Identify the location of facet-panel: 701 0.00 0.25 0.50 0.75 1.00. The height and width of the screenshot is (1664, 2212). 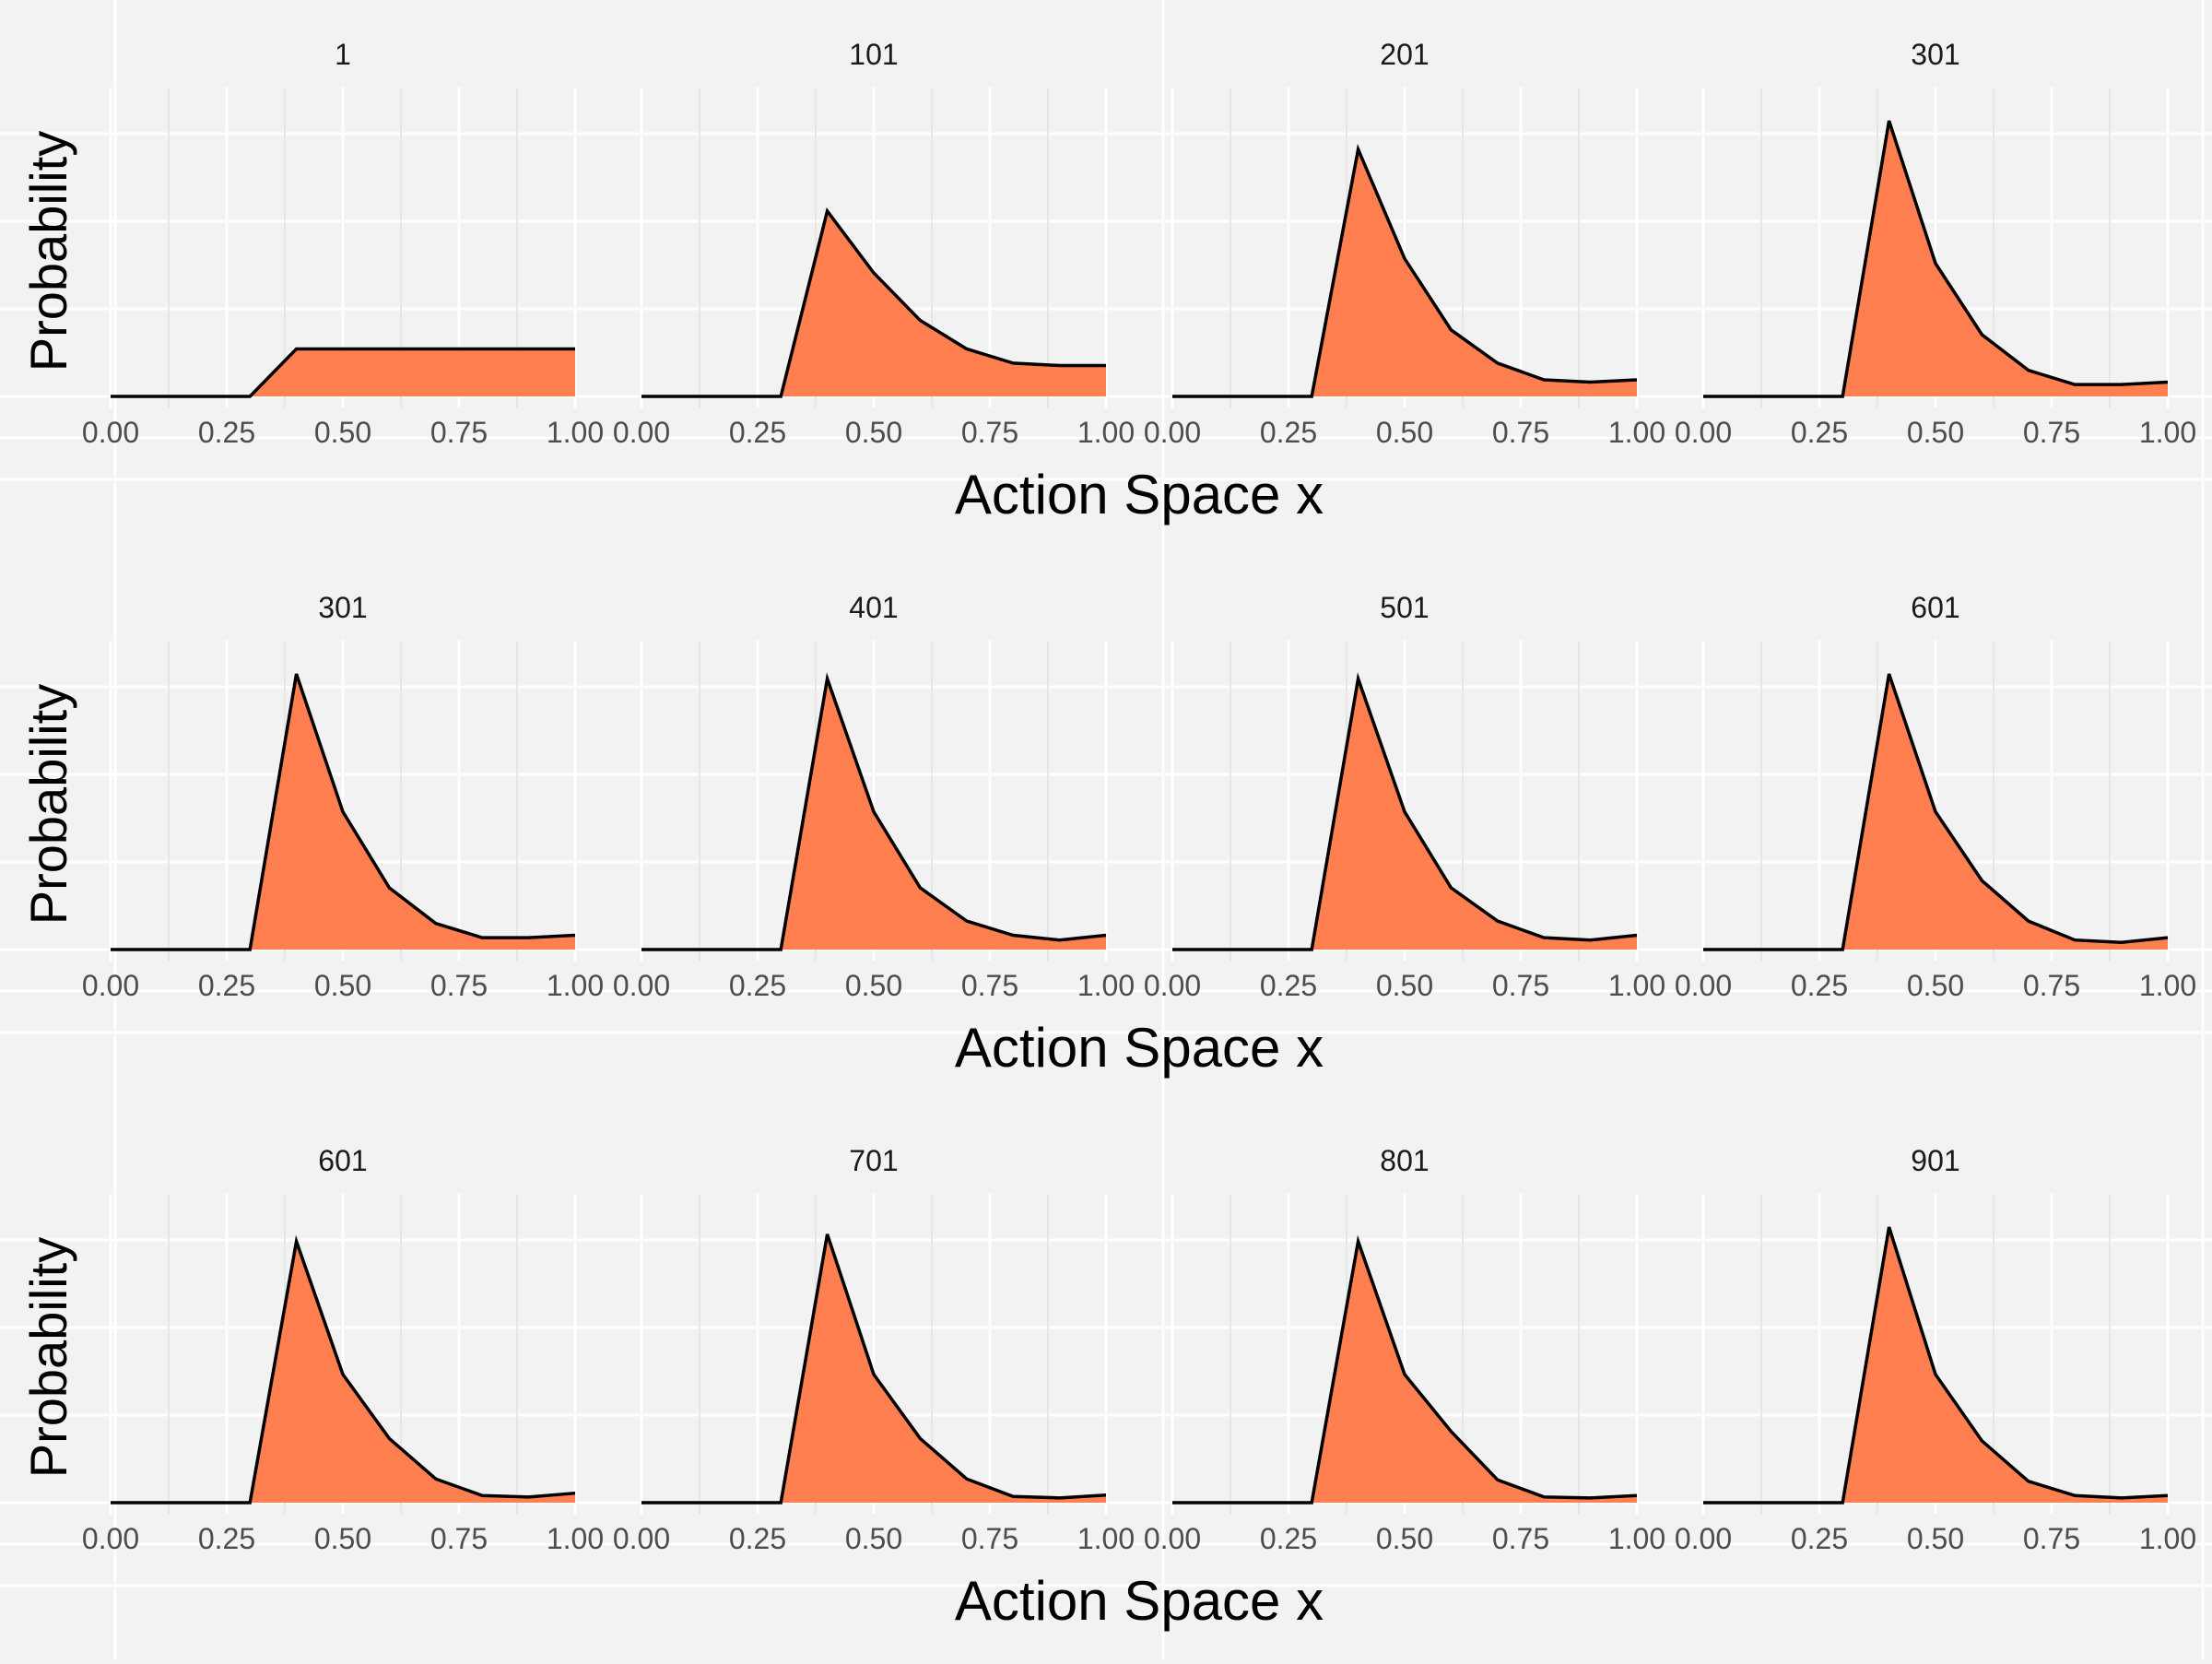
(874, 1349).